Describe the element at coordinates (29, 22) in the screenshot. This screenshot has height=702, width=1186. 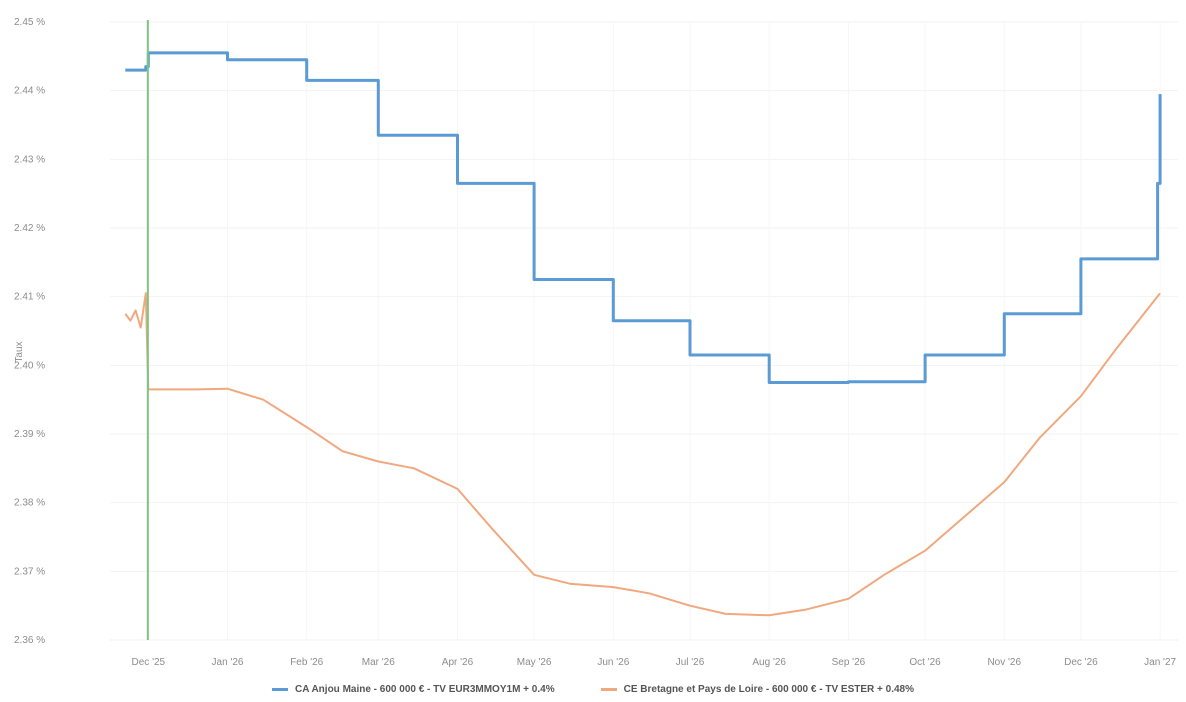
I see `y-tick-label: 2.45 %` at that location.